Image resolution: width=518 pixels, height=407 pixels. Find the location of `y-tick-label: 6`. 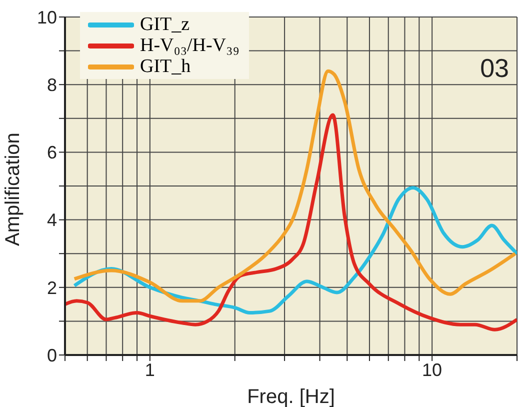

y-tick-label: 6 is located at coordinates (51, 152).